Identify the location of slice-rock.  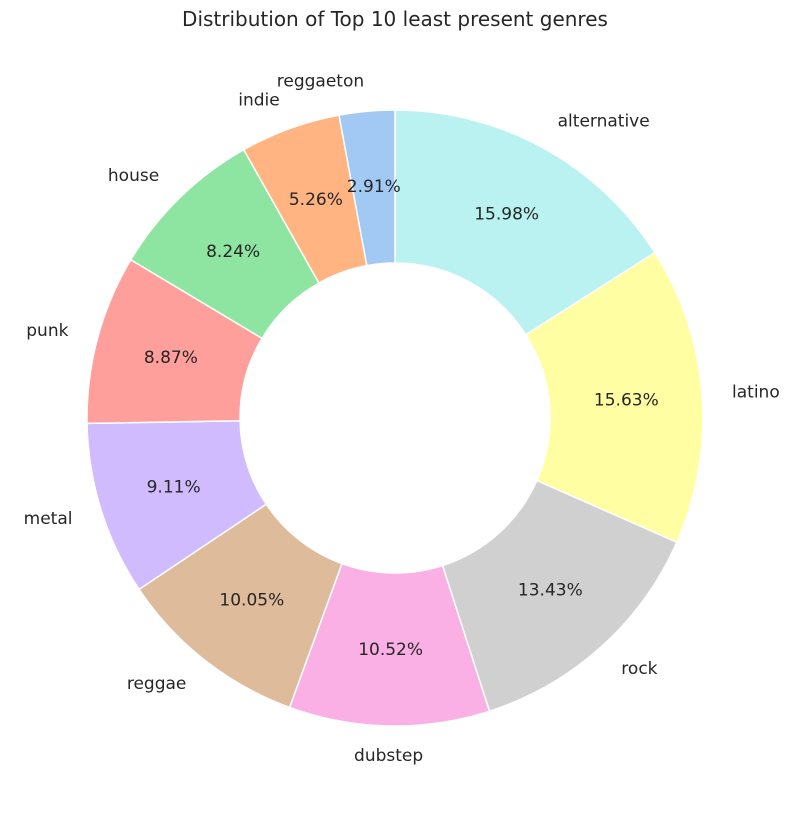
(559, 596).